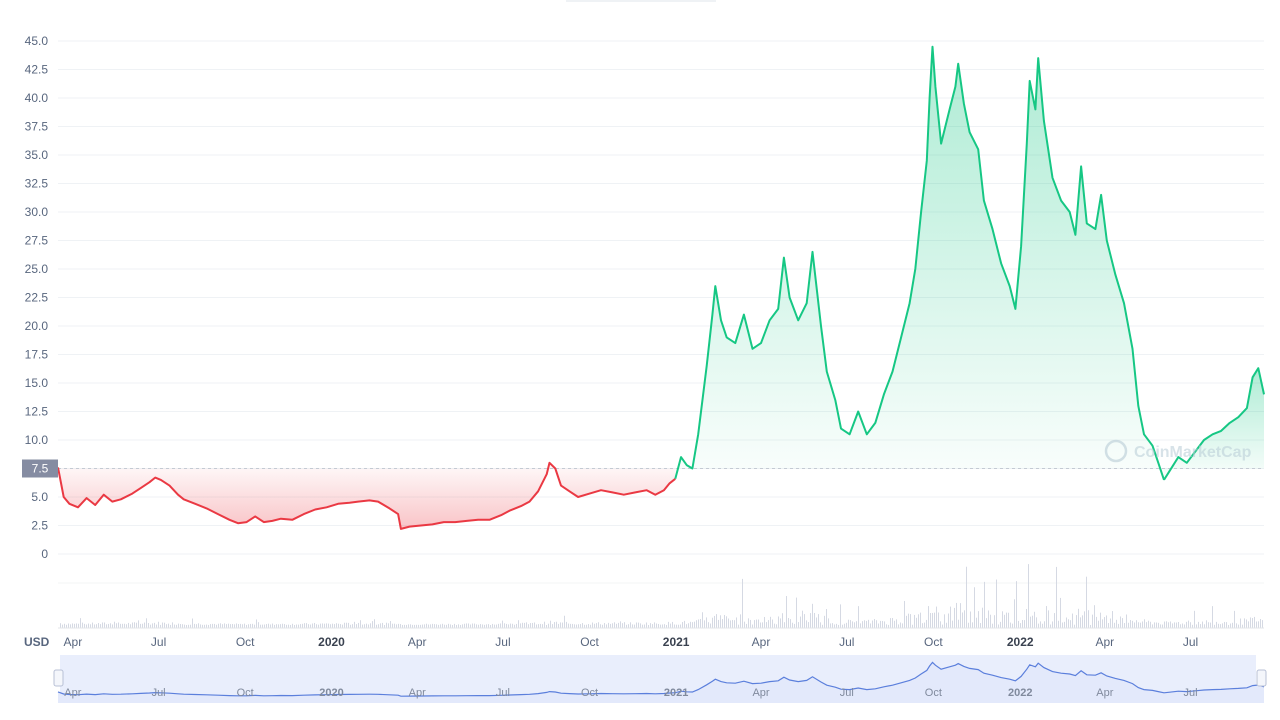 The image size is (1280, 720). I want to click on navigator-tick-label: Apr, so click(1104, 693).